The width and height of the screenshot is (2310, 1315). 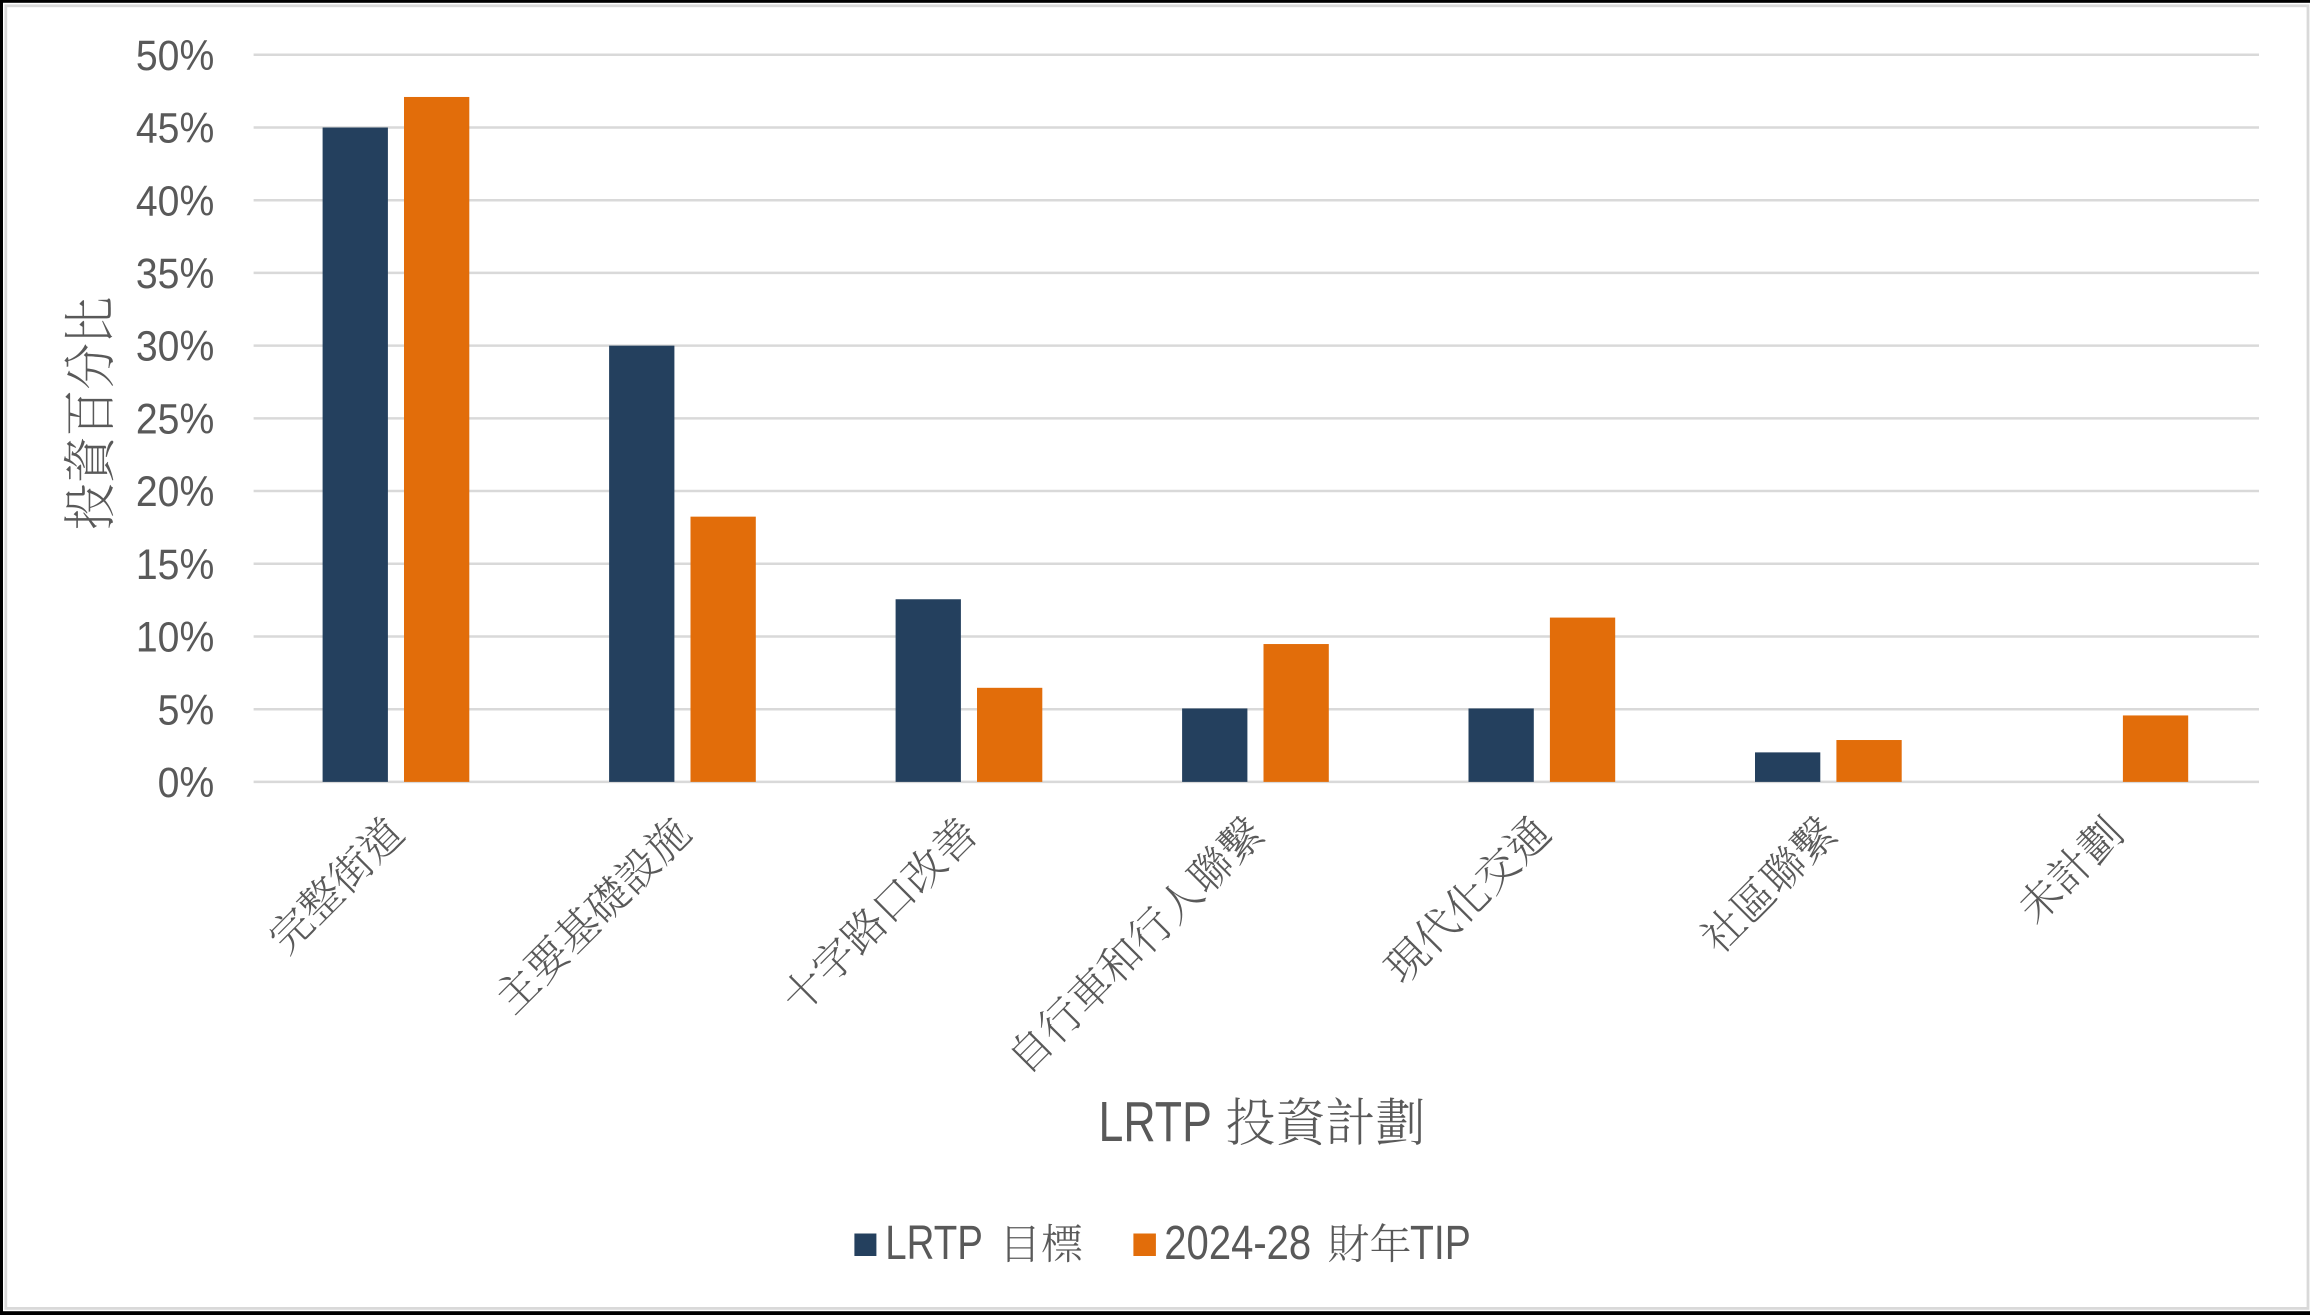 I want to click on svg-text: TIP, so click(x=1440, y=1243).